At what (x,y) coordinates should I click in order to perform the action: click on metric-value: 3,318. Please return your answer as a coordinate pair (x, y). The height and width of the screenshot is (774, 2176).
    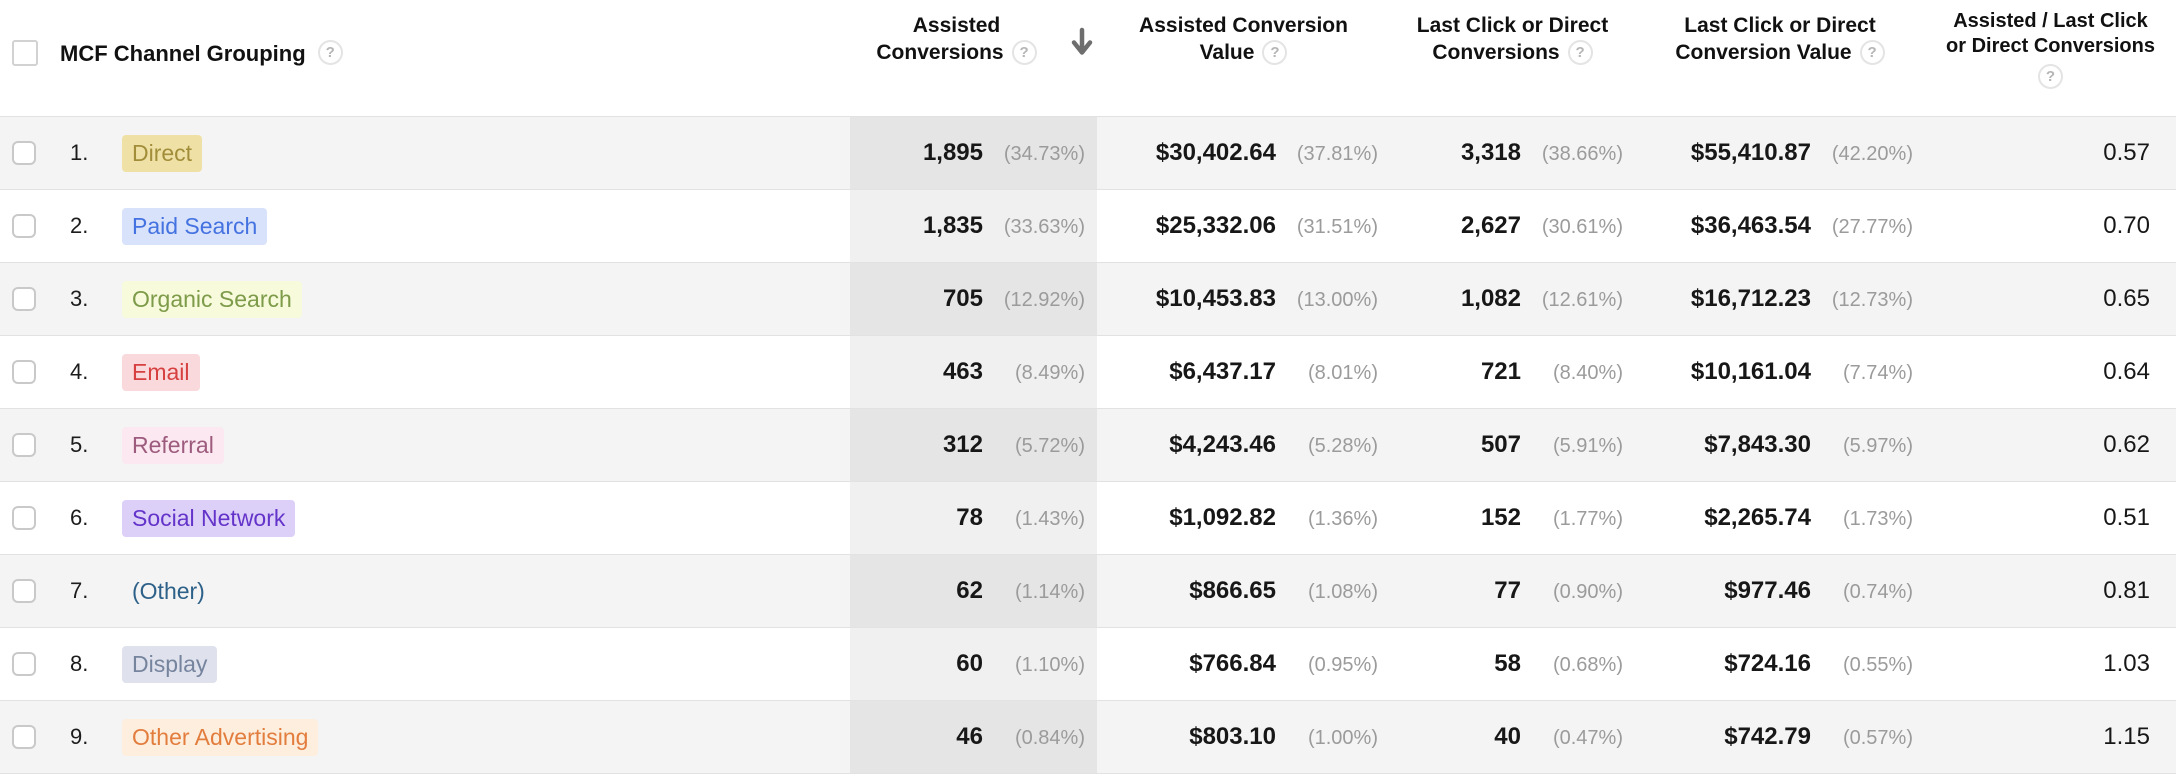
    Looking at the image, I should click on (1490, 152).